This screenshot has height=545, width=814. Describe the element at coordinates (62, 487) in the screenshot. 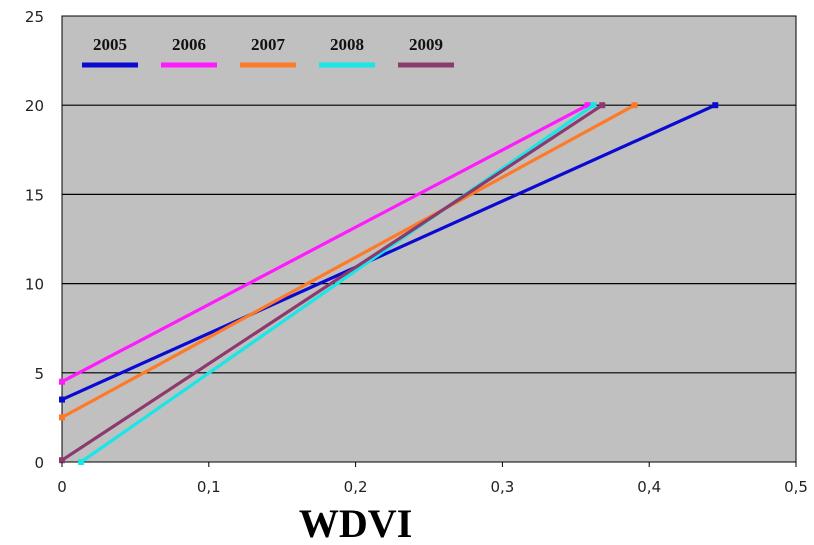

I see `x-tick-label: 0` at that location.